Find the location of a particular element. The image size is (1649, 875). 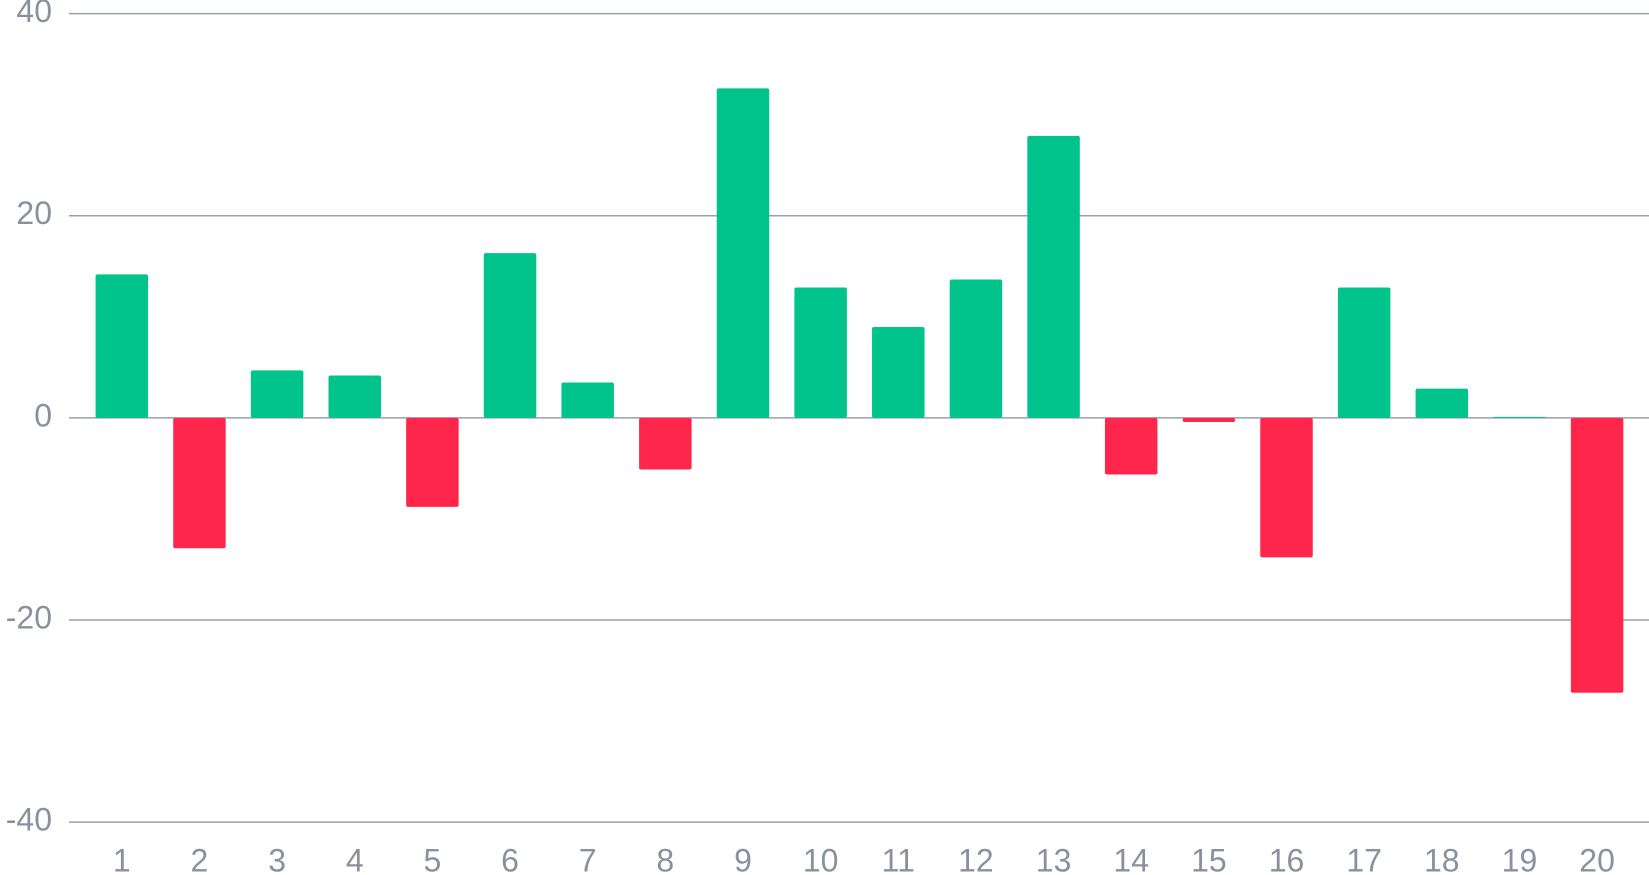

x-tick-label: 5 is located at coordinates (432, 858).